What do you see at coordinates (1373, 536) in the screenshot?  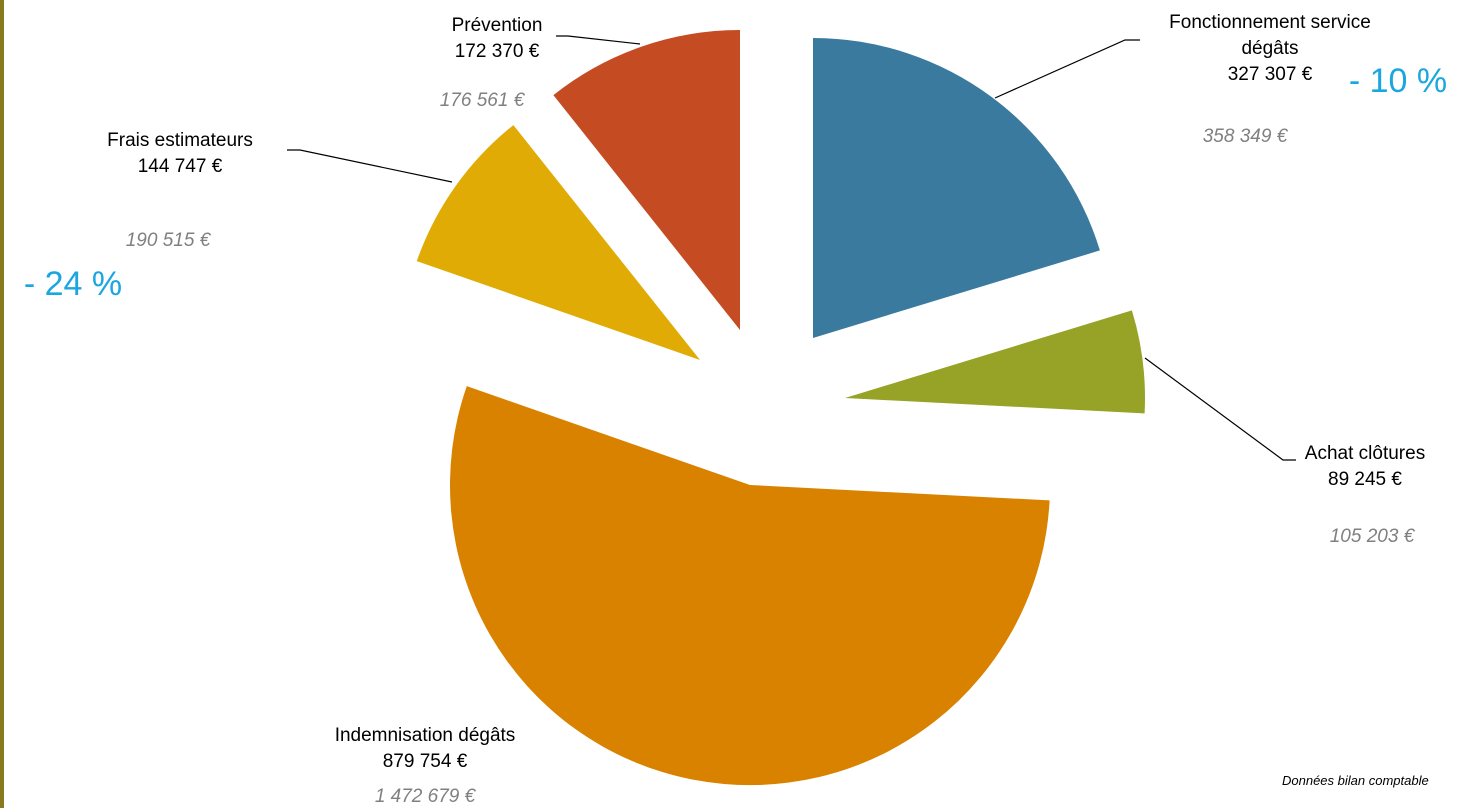 I see `slice-previous-value-2: 105 203 €` at bounding box center [1373, 536].